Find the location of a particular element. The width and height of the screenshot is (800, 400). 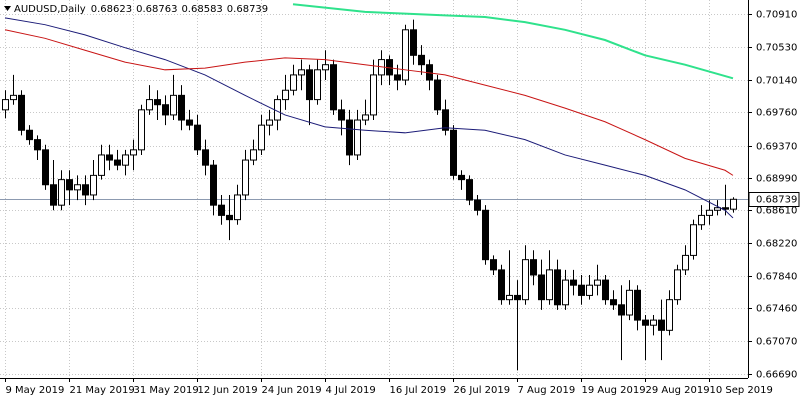

y-tick-label: 0.70910 is located at coordinates (776, 15).